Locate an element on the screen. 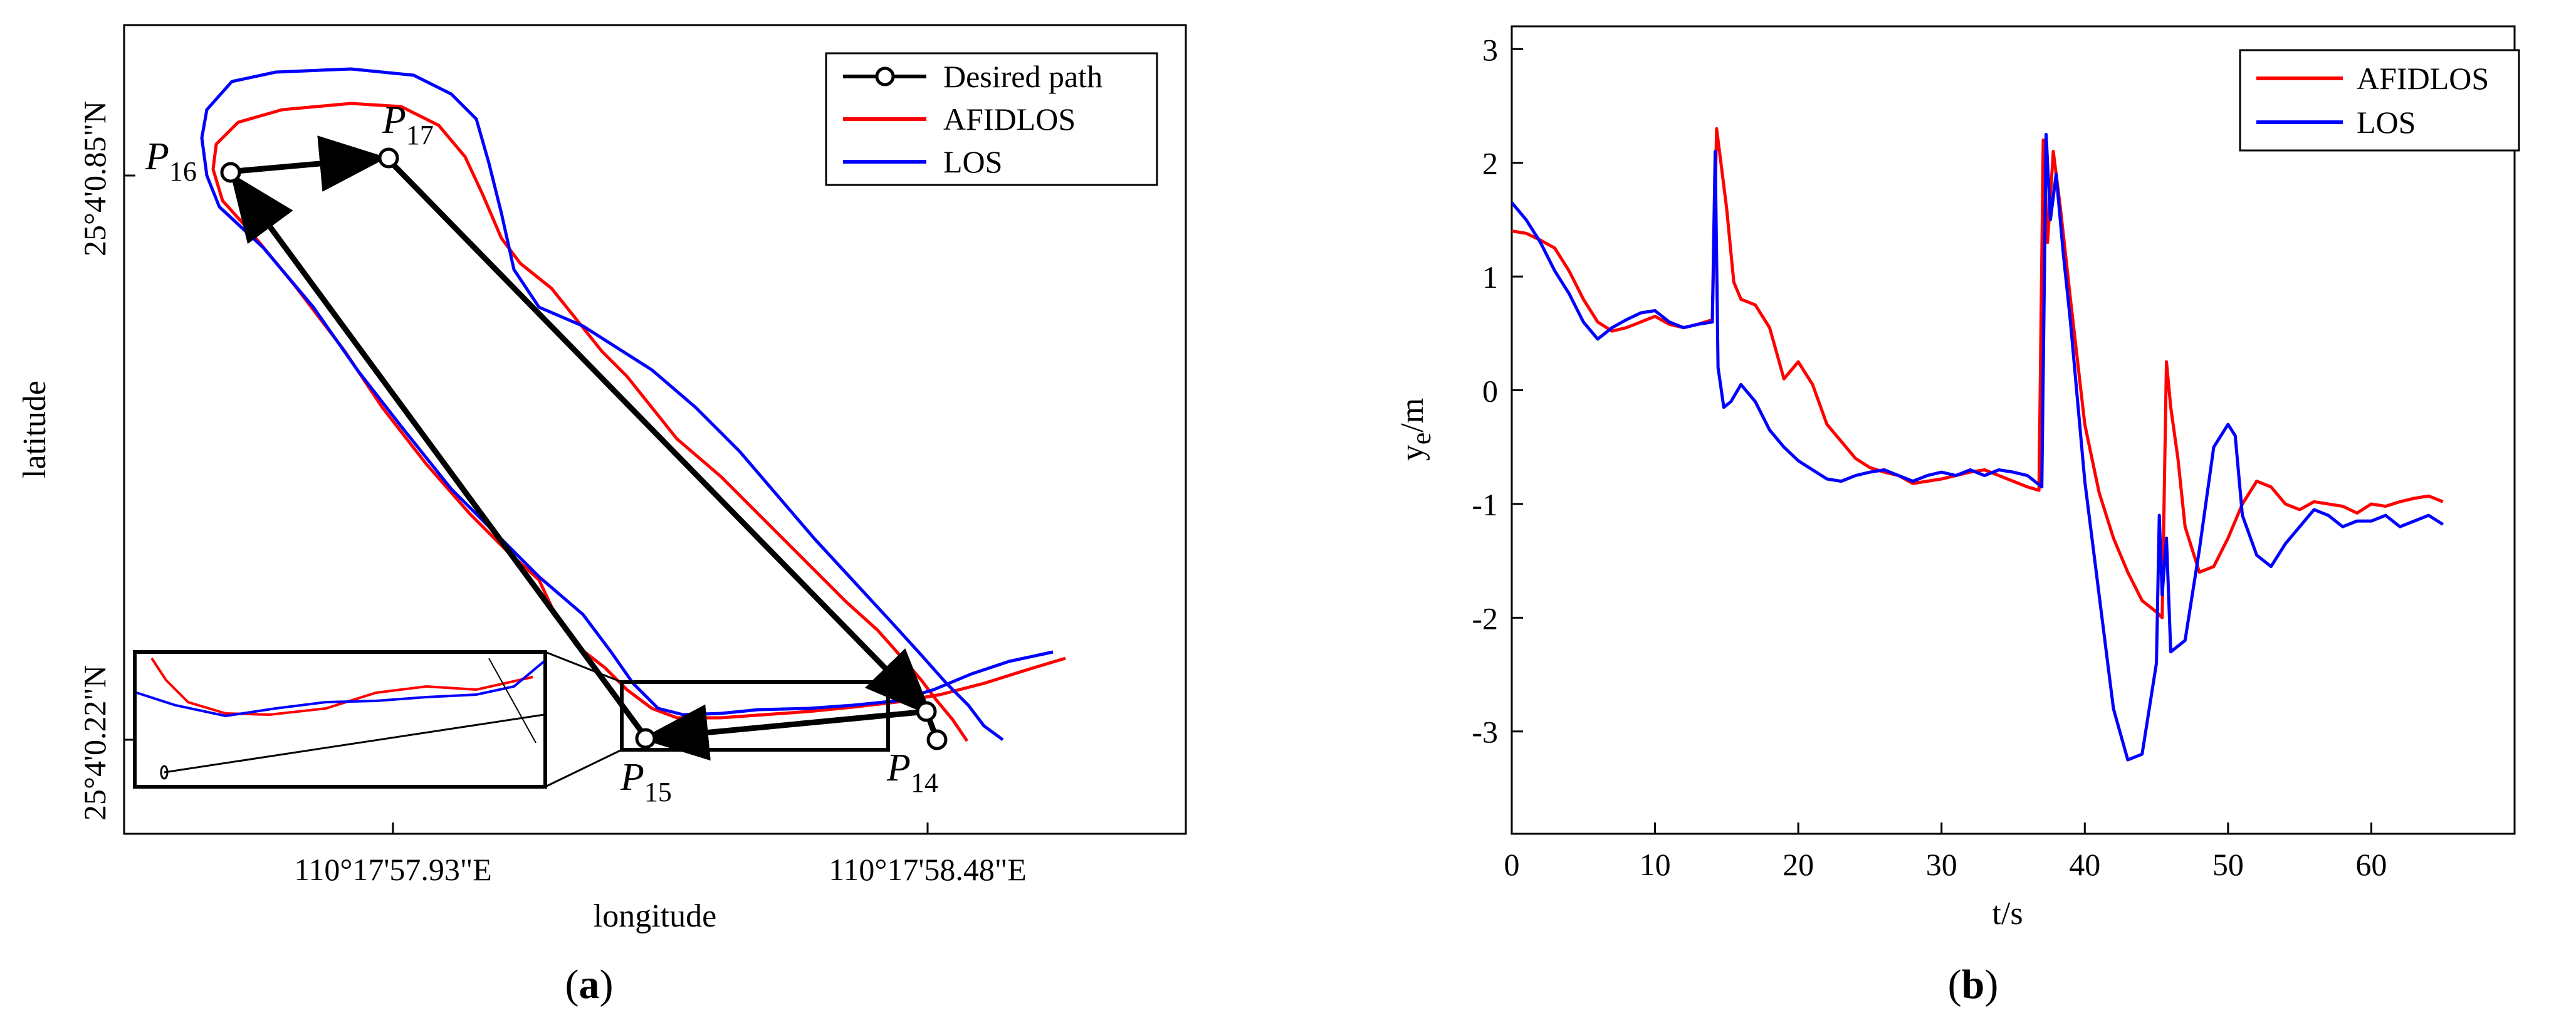  desired-segment-p16-p17 is located at coordinates (307, 164).